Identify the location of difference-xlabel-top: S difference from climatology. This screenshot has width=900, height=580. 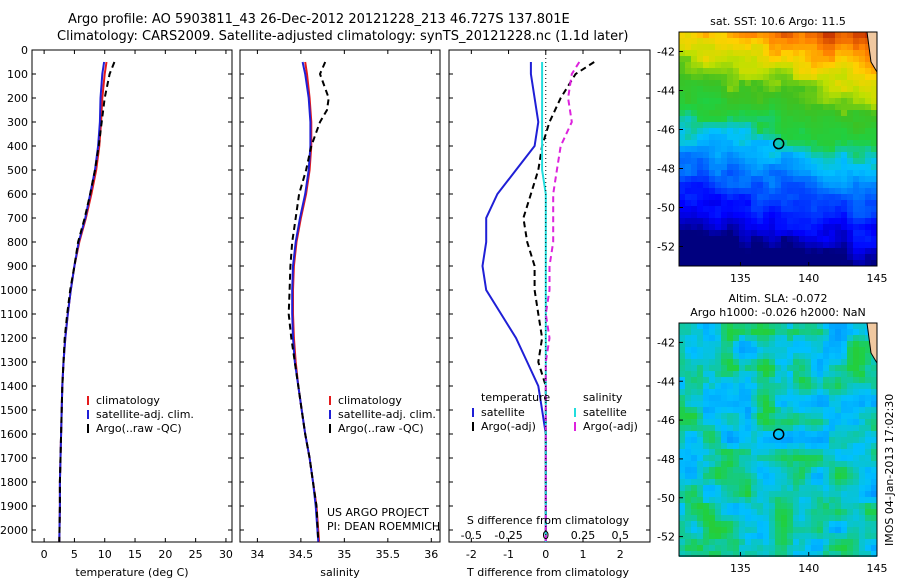
(548, 520).